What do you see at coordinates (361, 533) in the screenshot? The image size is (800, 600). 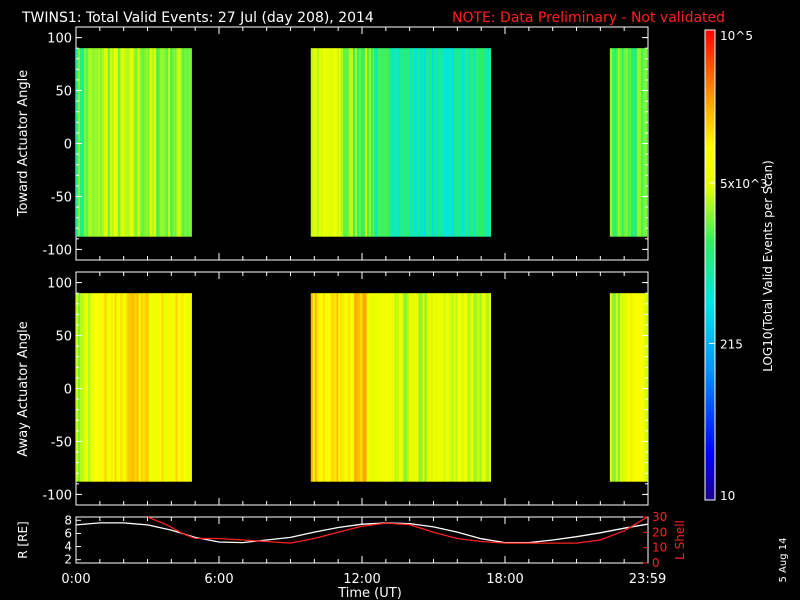 I see `radius-line` at bounding box center [361, 533].